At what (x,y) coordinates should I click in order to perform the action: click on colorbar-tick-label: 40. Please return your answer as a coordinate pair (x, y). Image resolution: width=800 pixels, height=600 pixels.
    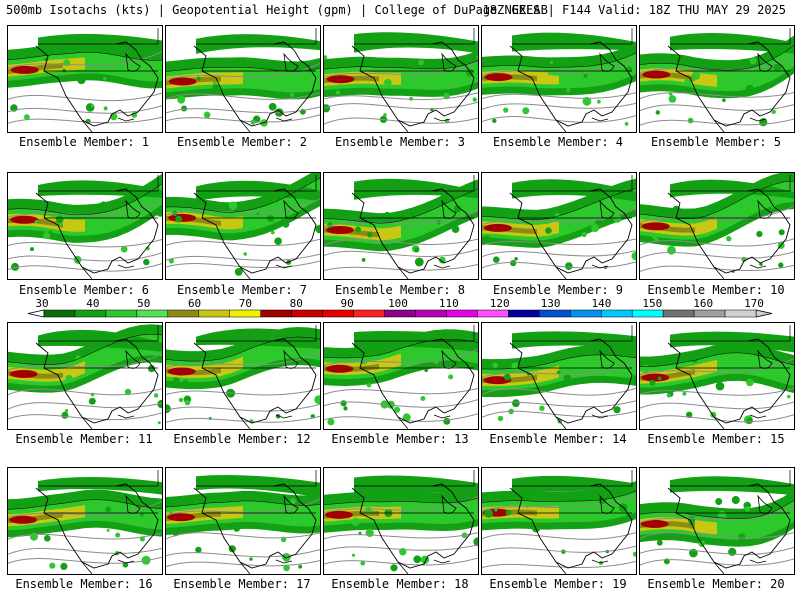
    Looking at the image, I should click on (93, 303).